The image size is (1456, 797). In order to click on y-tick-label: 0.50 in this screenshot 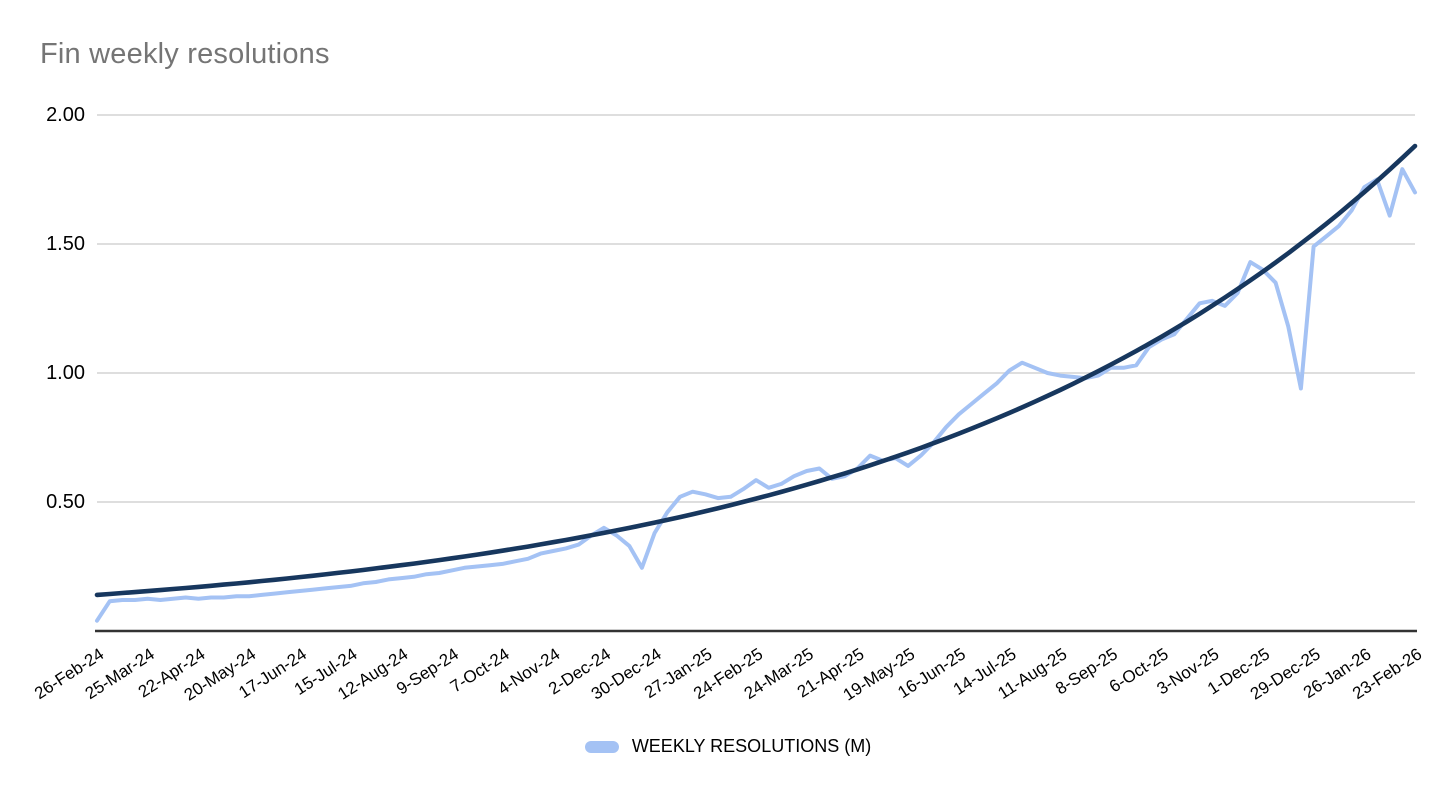, I will do `click(65, 502)`.